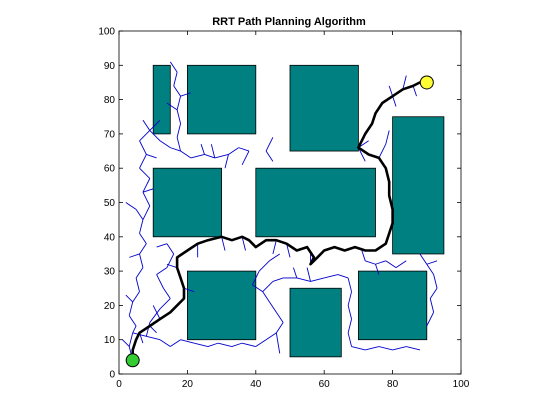 This screenshot has height=420, width=560. What do you see at coordinates (110, 66) in the screenshot?
I see `y-tick-label: 90` at bounding box center [110, 66].